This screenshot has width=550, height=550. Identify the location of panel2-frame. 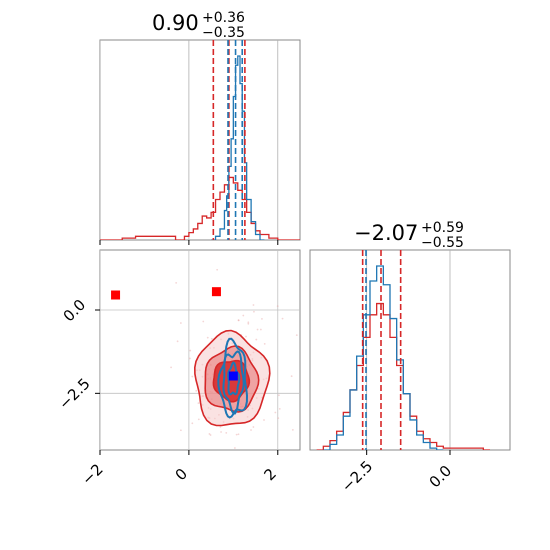
(410, 350).